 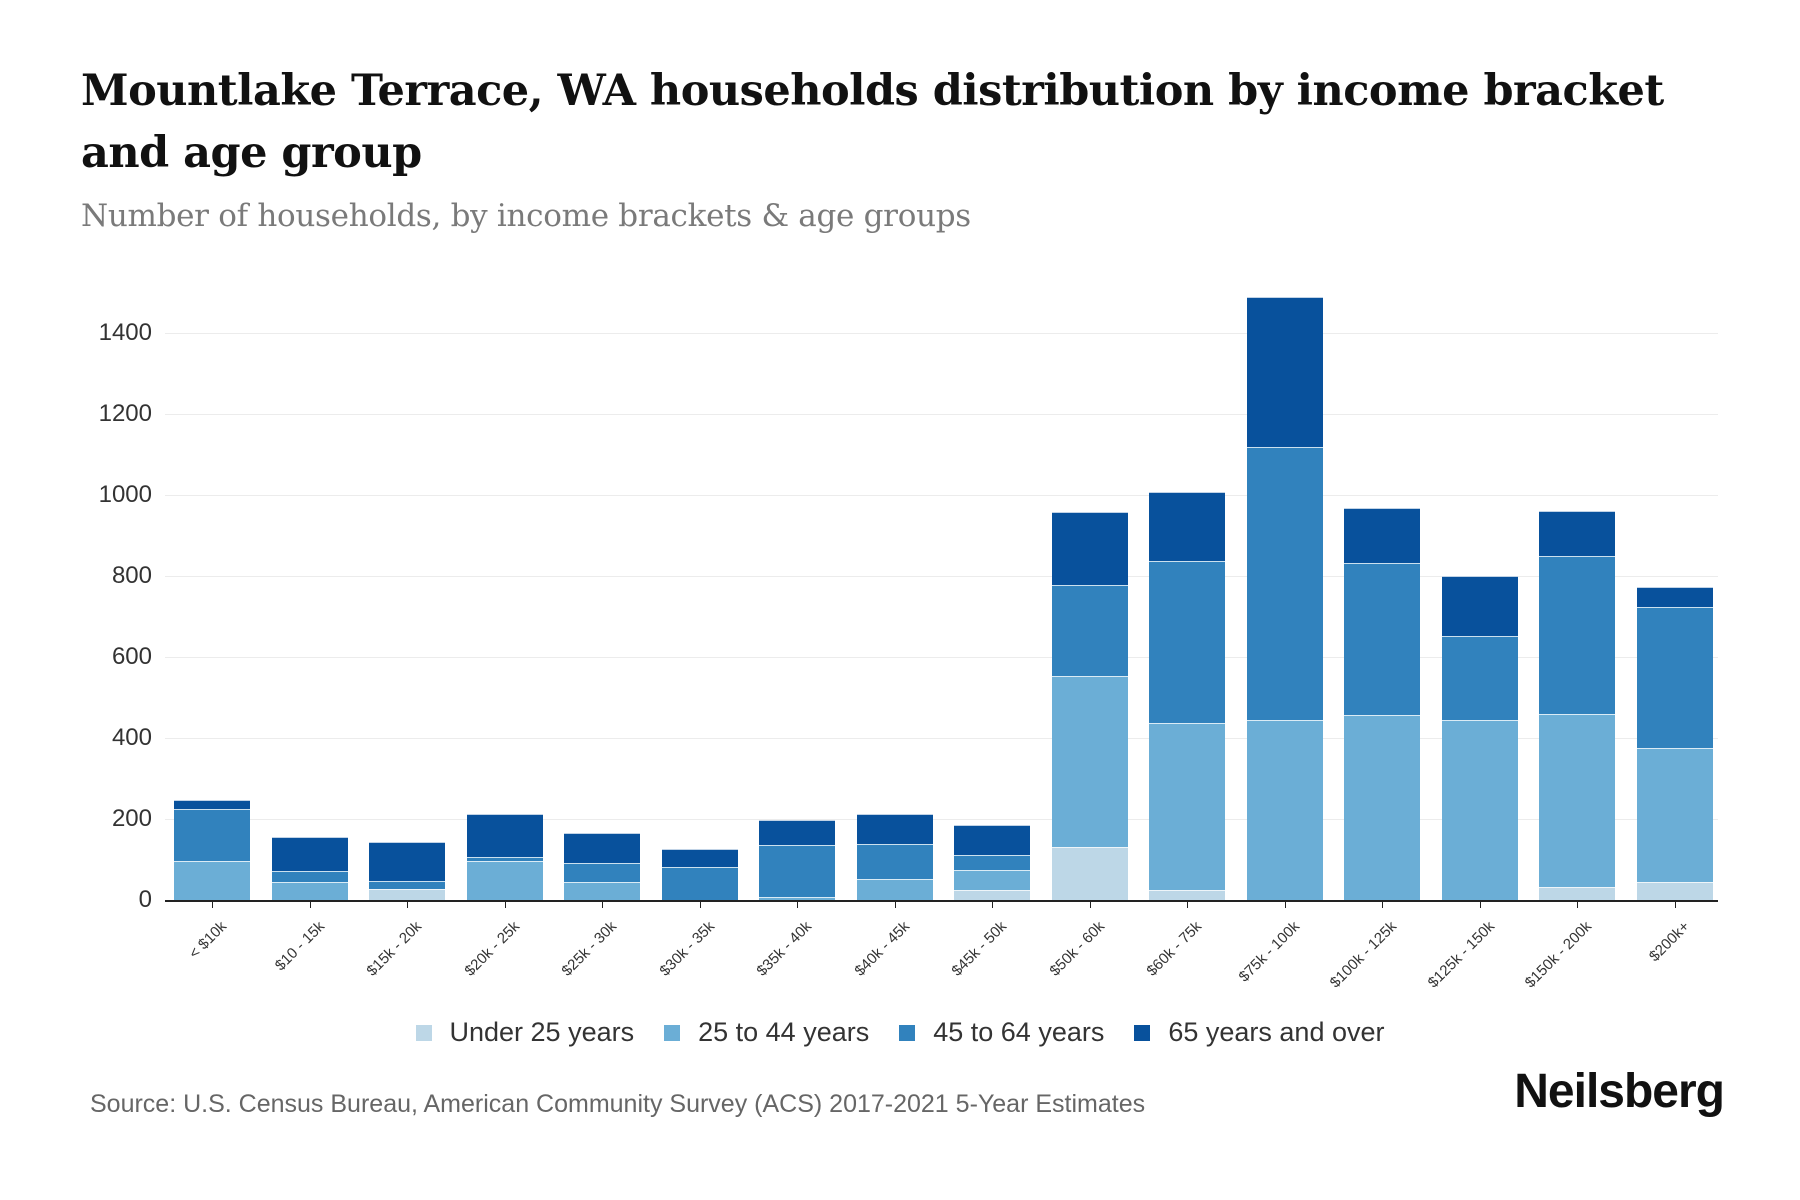 What do you see at coordinates (125, 332) in the screenshot?
I see `y-tick-label: 1400` at bounding box center [125, 332].